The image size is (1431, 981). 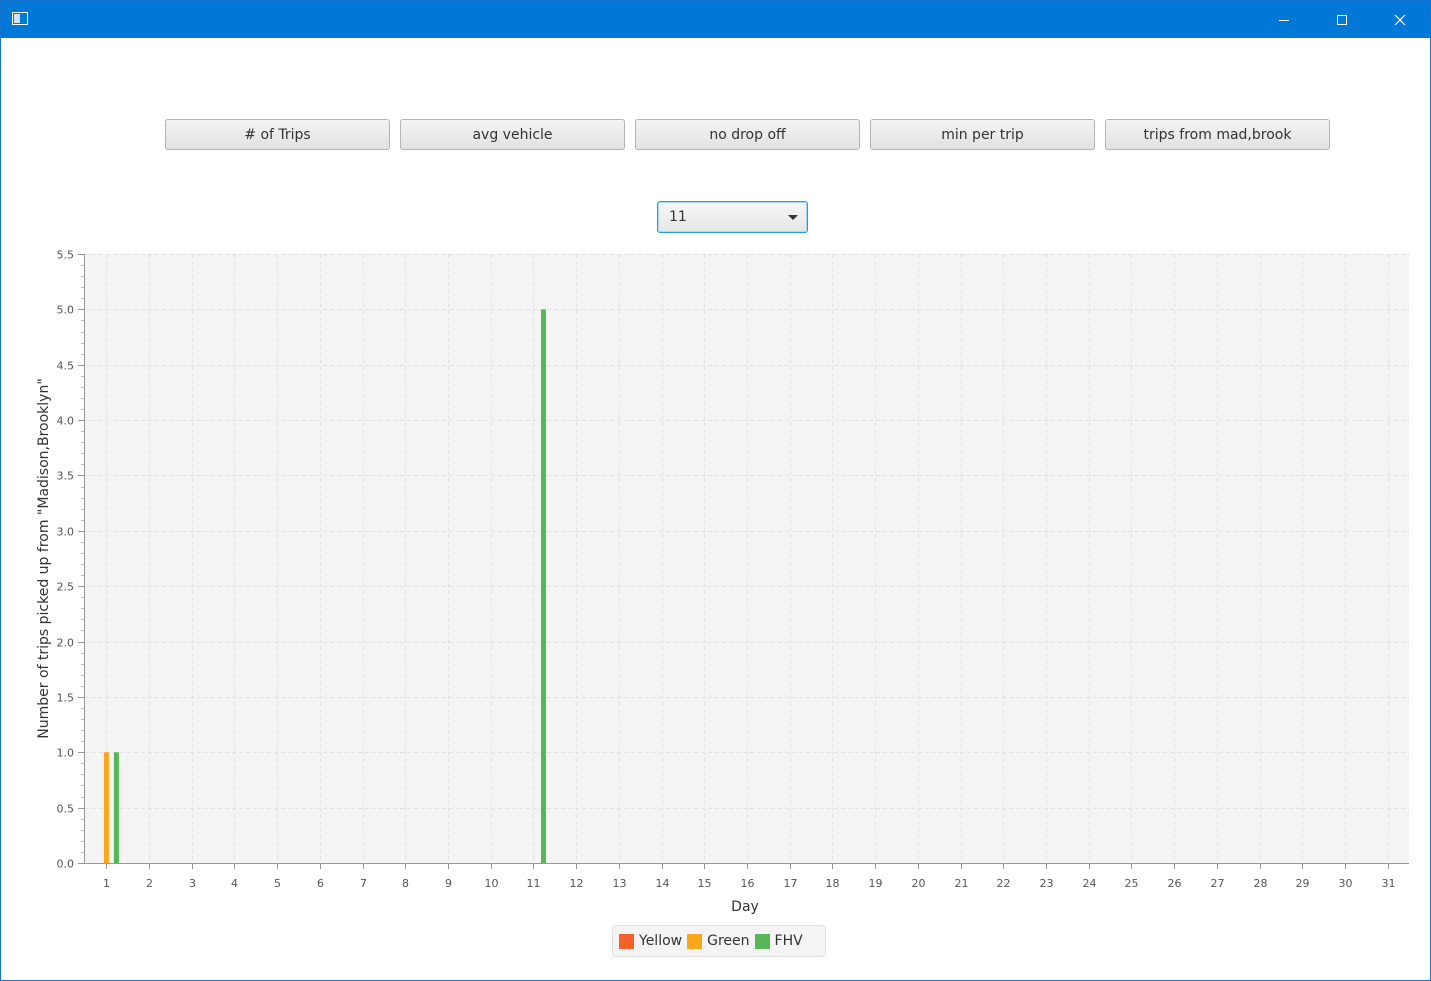 I want to click on y-tick-label: 0.5, so click(x=66, y=809).